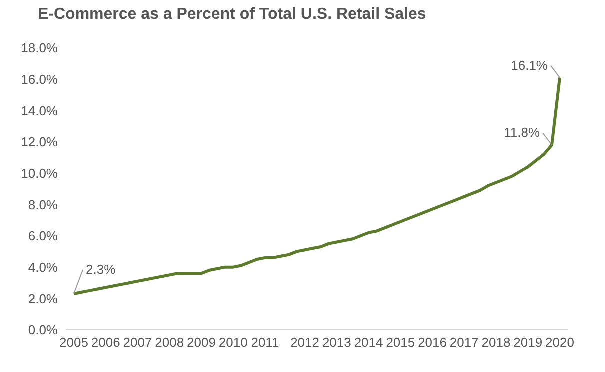 This screenshot has width=605, height=372. What do you see at coordinates (305, 342) in the screenshot?
I see `x-tick-label: 2012` at bounding box center [305, 342].